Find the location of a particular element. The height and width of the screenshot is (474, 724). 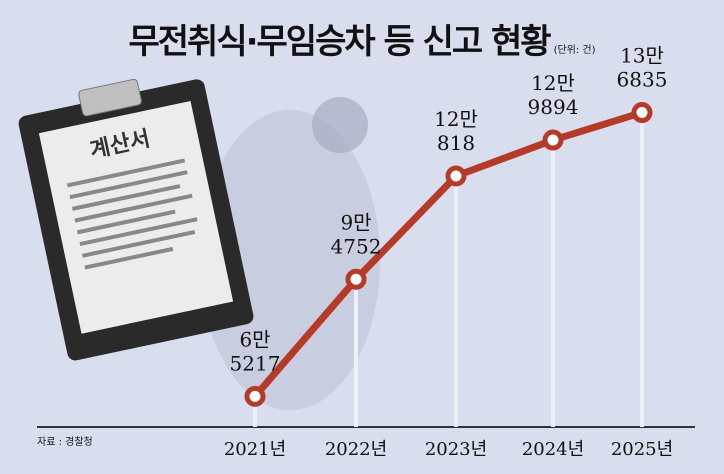

unit-label: (단위: 건) is located at coordinates (574, 50).